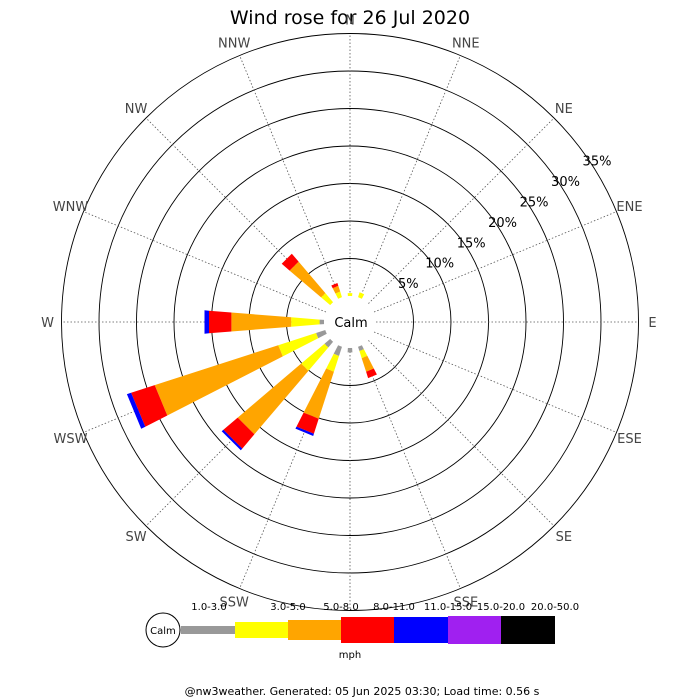  I want to click on ring-labels: 5% 10%15%20%25%30%35%, so click(504, 224).